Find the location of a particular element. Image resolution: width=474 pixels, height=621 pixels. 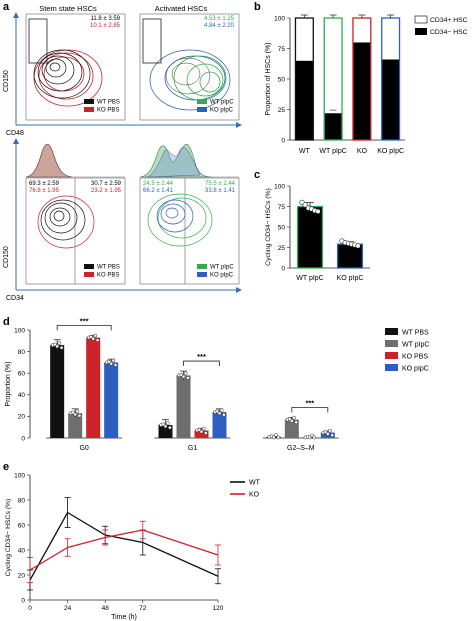

b-legend-label-cd34pos: CD34+ HSC is located at coordinates (449, 20).